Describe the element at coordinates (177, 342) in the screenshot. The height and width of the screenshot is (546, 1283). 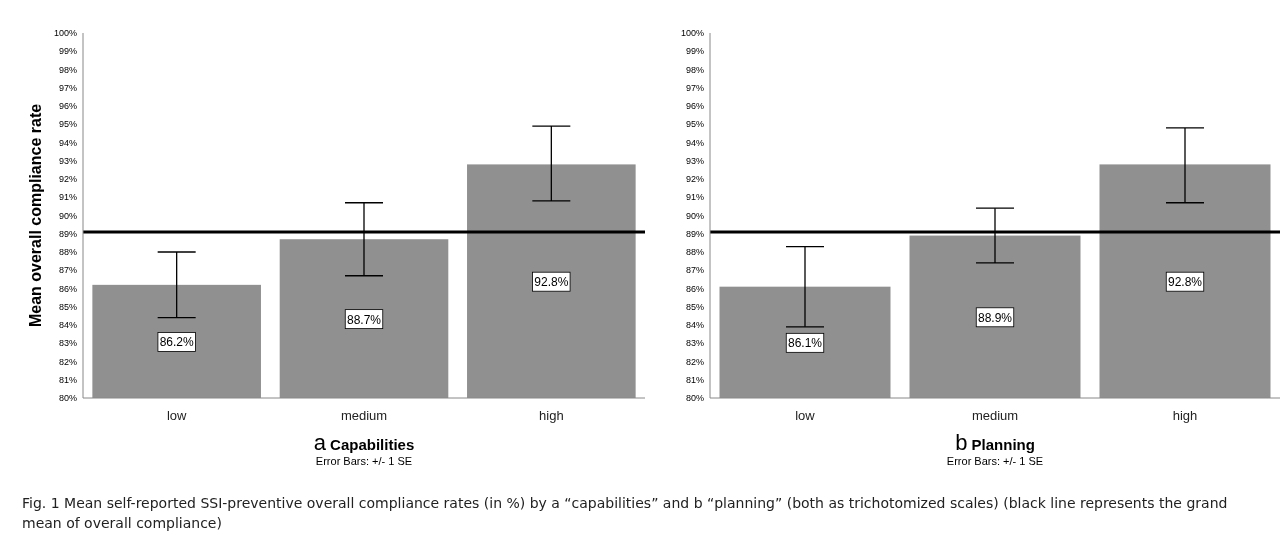
I see `data-label: 86.2%` at that location.